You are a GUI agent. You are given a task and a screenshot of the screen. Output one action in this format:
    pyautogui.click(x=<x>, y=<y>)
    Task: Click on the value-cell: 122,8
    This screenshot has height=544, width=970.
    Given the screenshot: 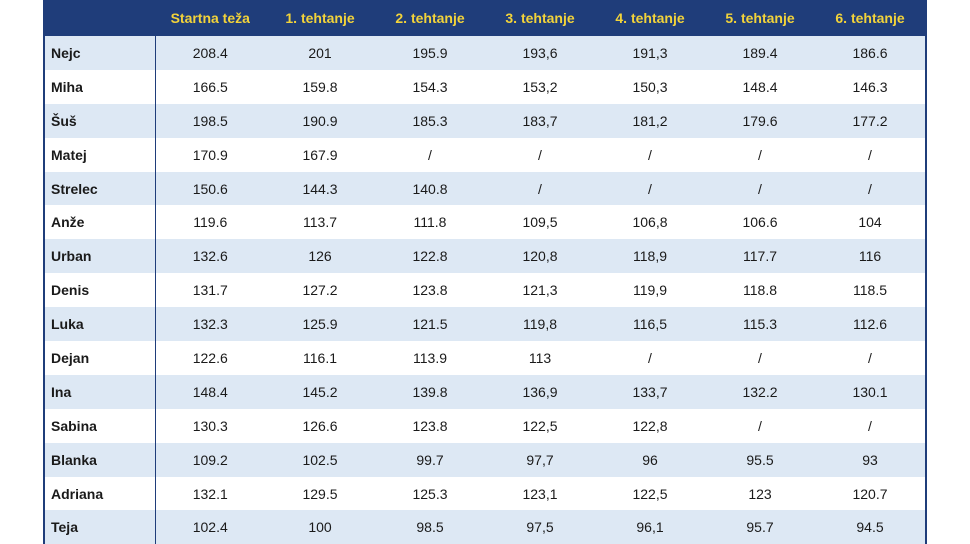 What is the action you would take?
    pyautogui.click(x=650, y=425)
    